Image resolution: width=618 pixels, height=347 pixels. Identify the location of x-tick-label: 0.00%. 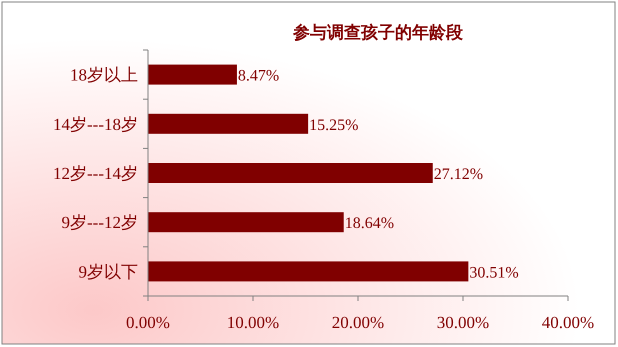
(148, 322).